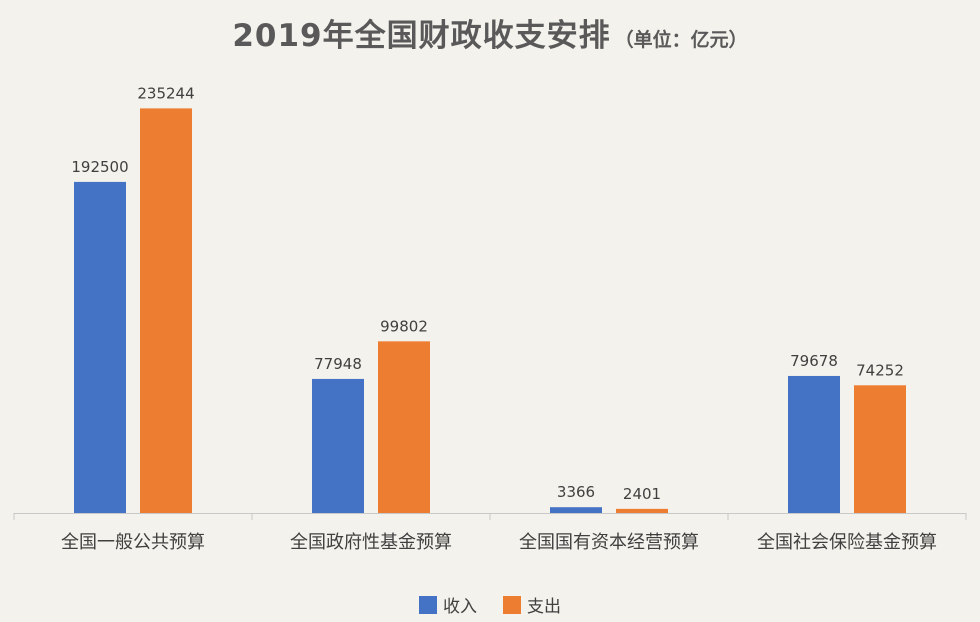 The image size is (980, 622). I want to click on data-label: 79678, so click(814, 361).